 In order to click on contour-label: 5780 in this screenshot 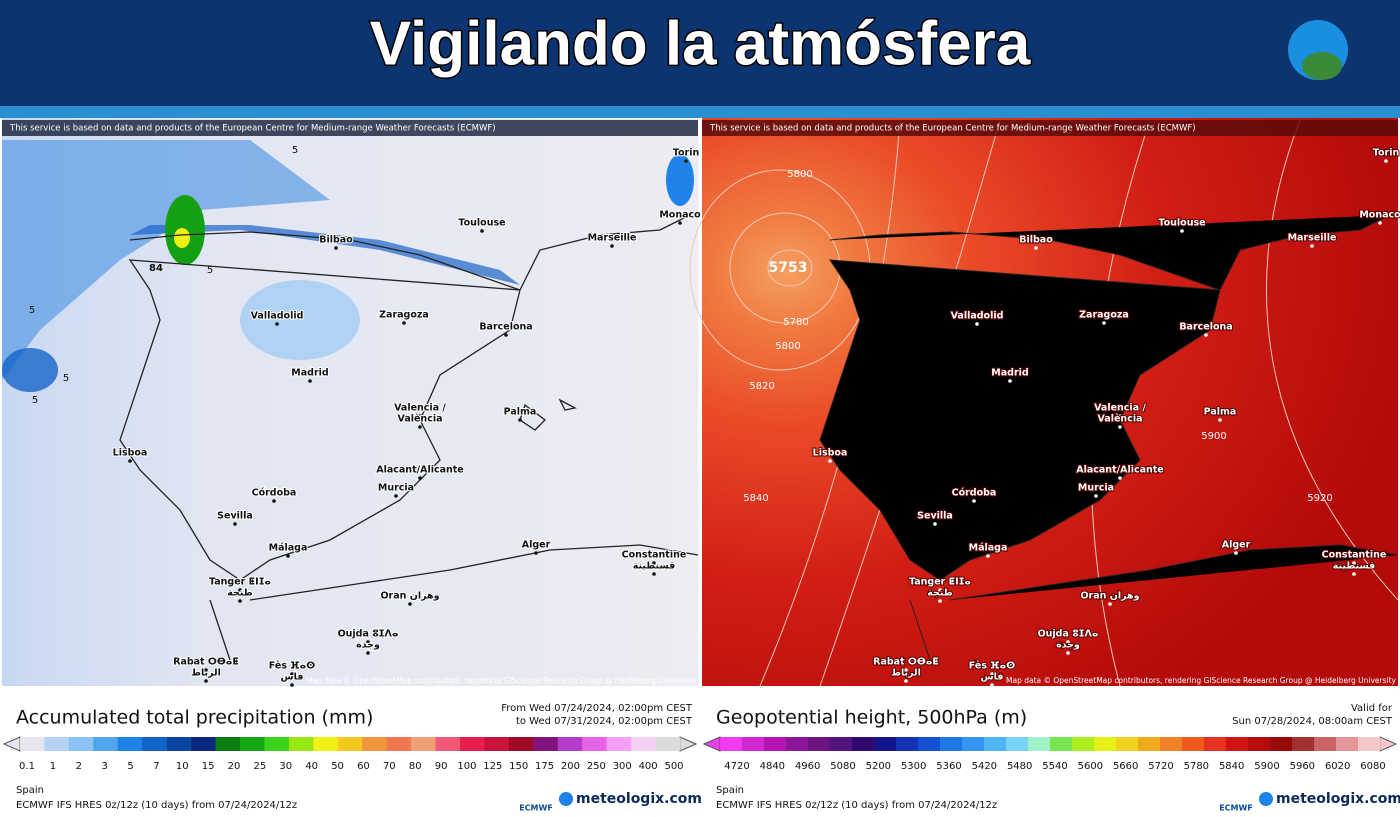, I will do `click(795, 322)`.